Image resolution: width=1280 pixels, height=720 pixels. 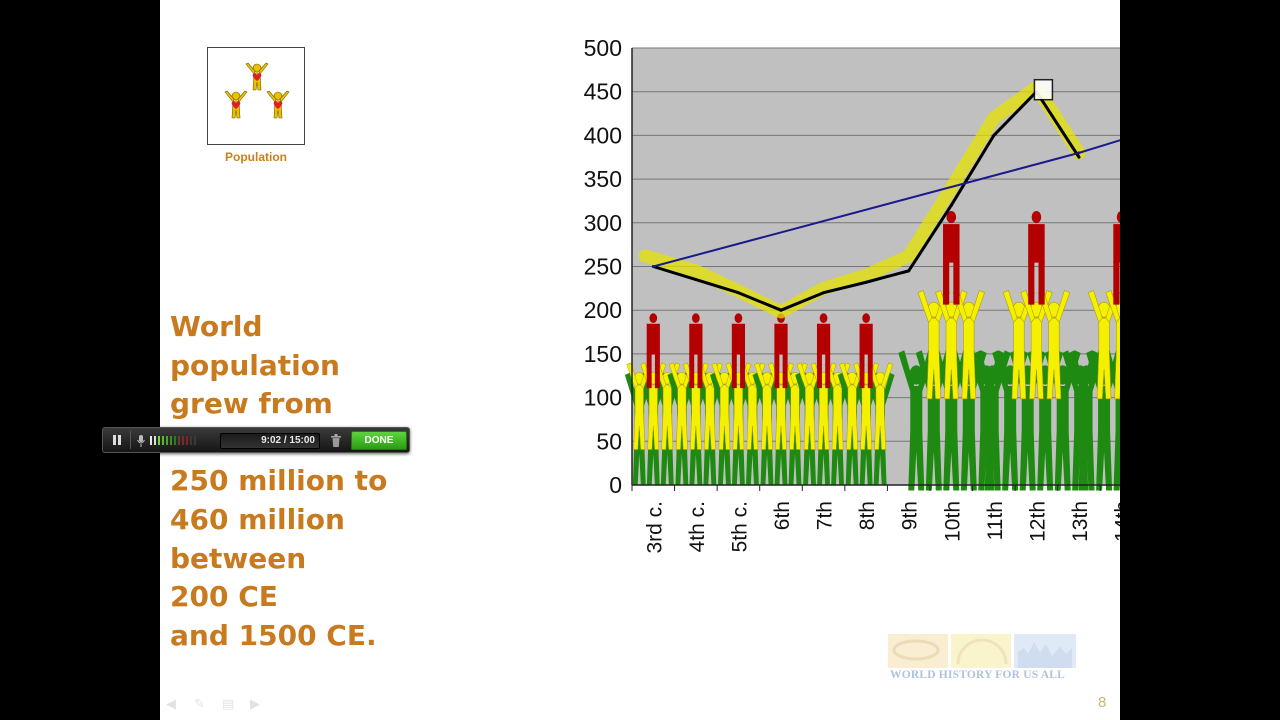 What do you see at coordinates (910, 515) in the screenshot?
I see `x-tick-label: 9th` at bounding box center [910, 515].